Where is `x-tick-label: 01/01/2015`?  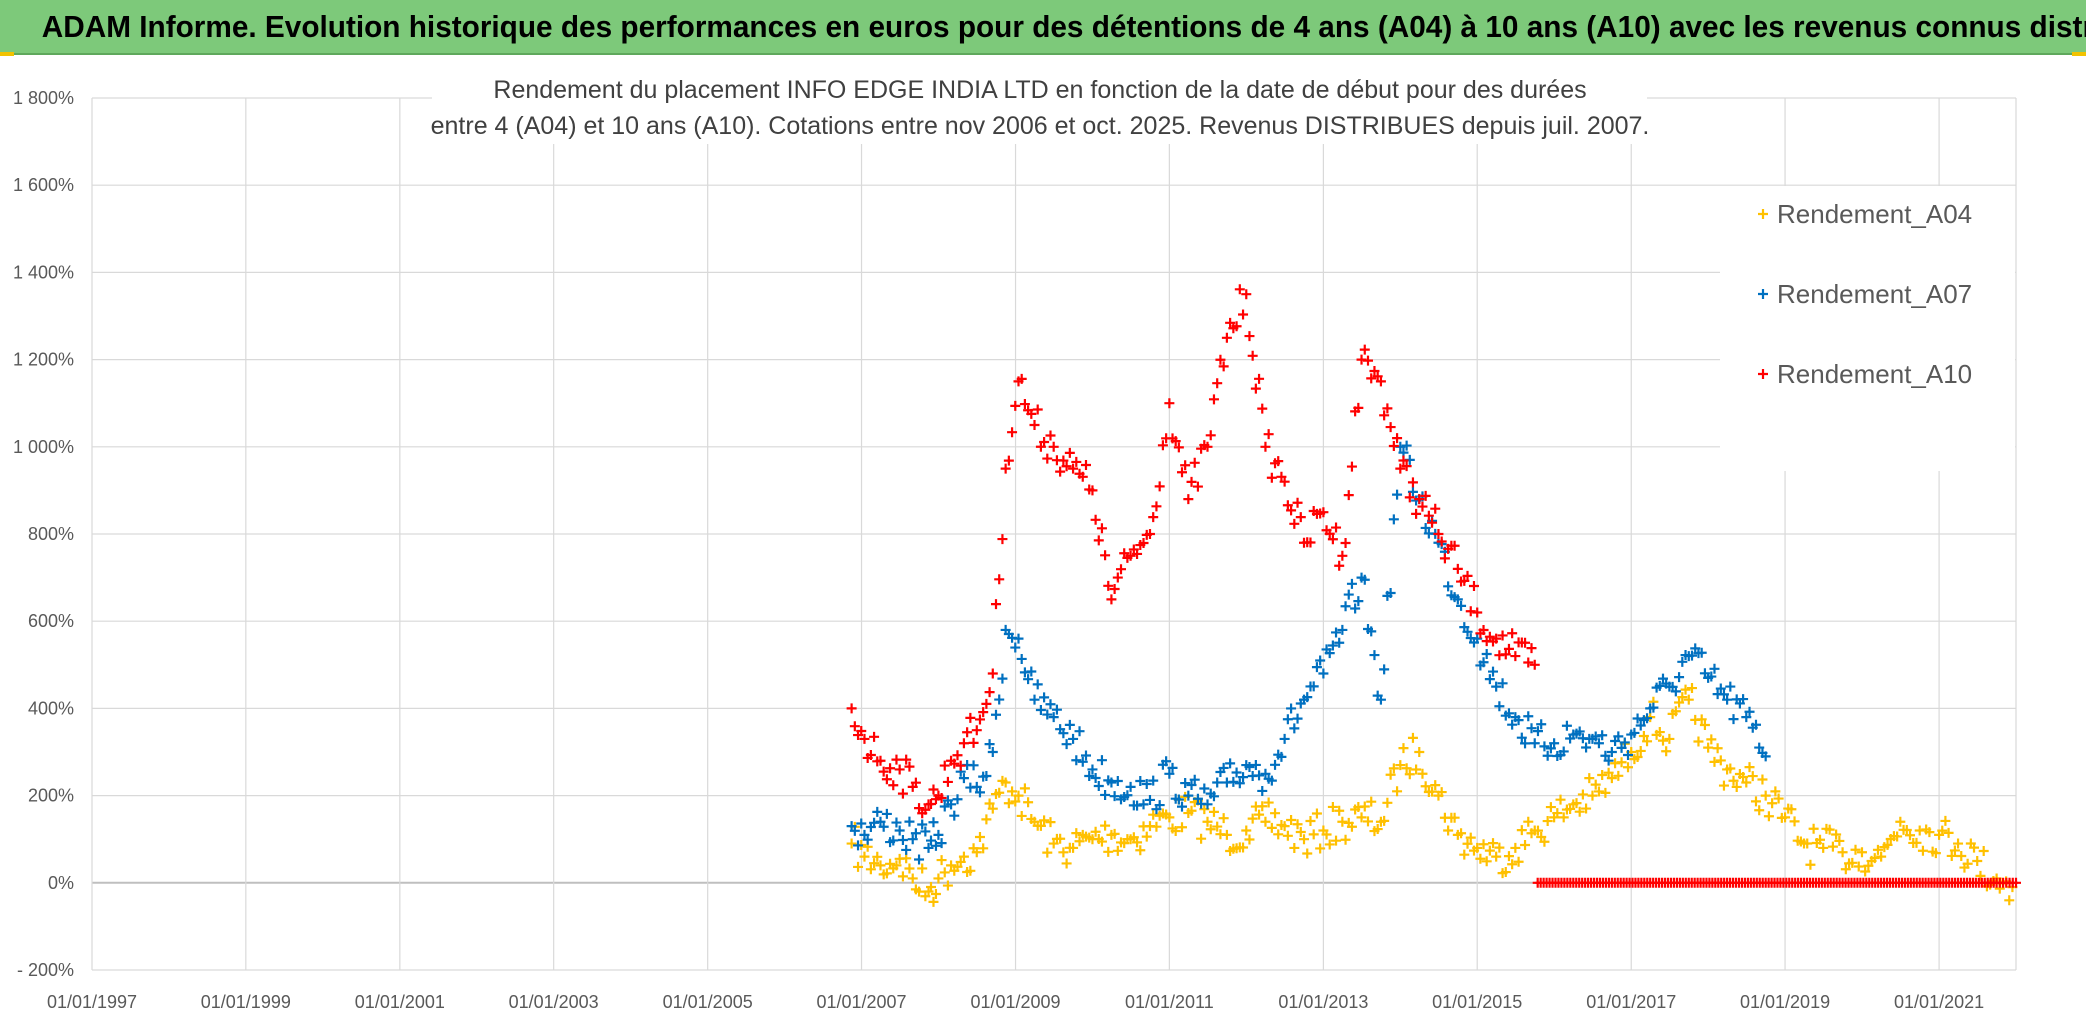
x-tick-label: 01/01/2015 is located at coordinates (1477, 1002).